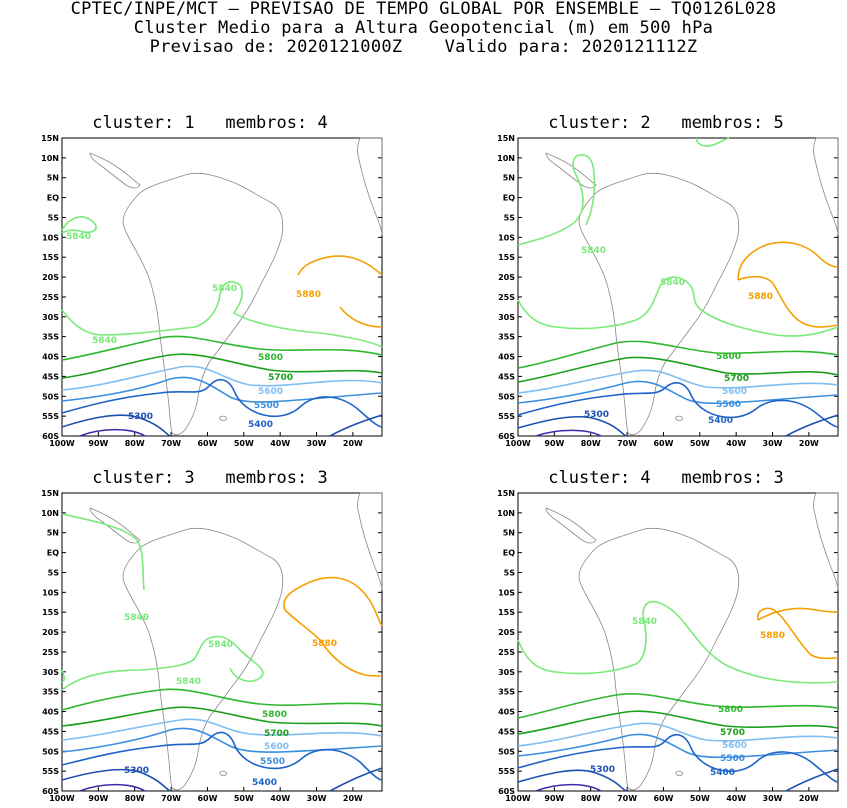 Image resolution: width=847 pixels, height=808 pixels. What do you see at coordinates (50, 612) in the screenshot?
I see `lat-label: 15S` at bounding box center [50, 612].